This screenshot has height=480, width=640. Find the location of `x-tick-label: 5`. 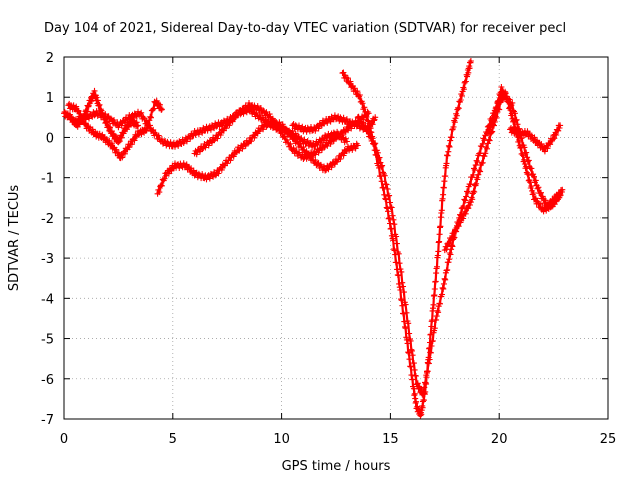

x-tick-label: 5 is located at coordinates (173, 439).